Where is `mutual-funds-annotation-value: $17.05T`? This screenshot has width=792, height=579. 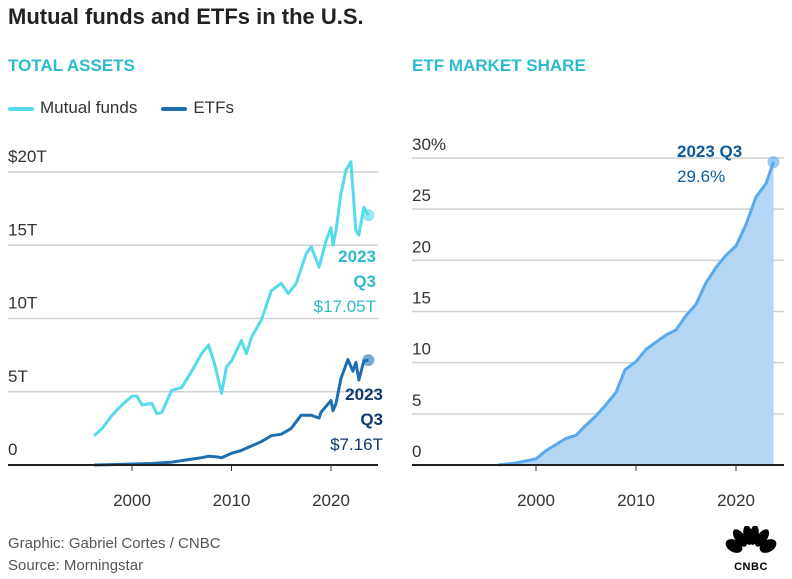 mutual-funds-annotation-value: $17.05T is located at coordinates (345, 306).